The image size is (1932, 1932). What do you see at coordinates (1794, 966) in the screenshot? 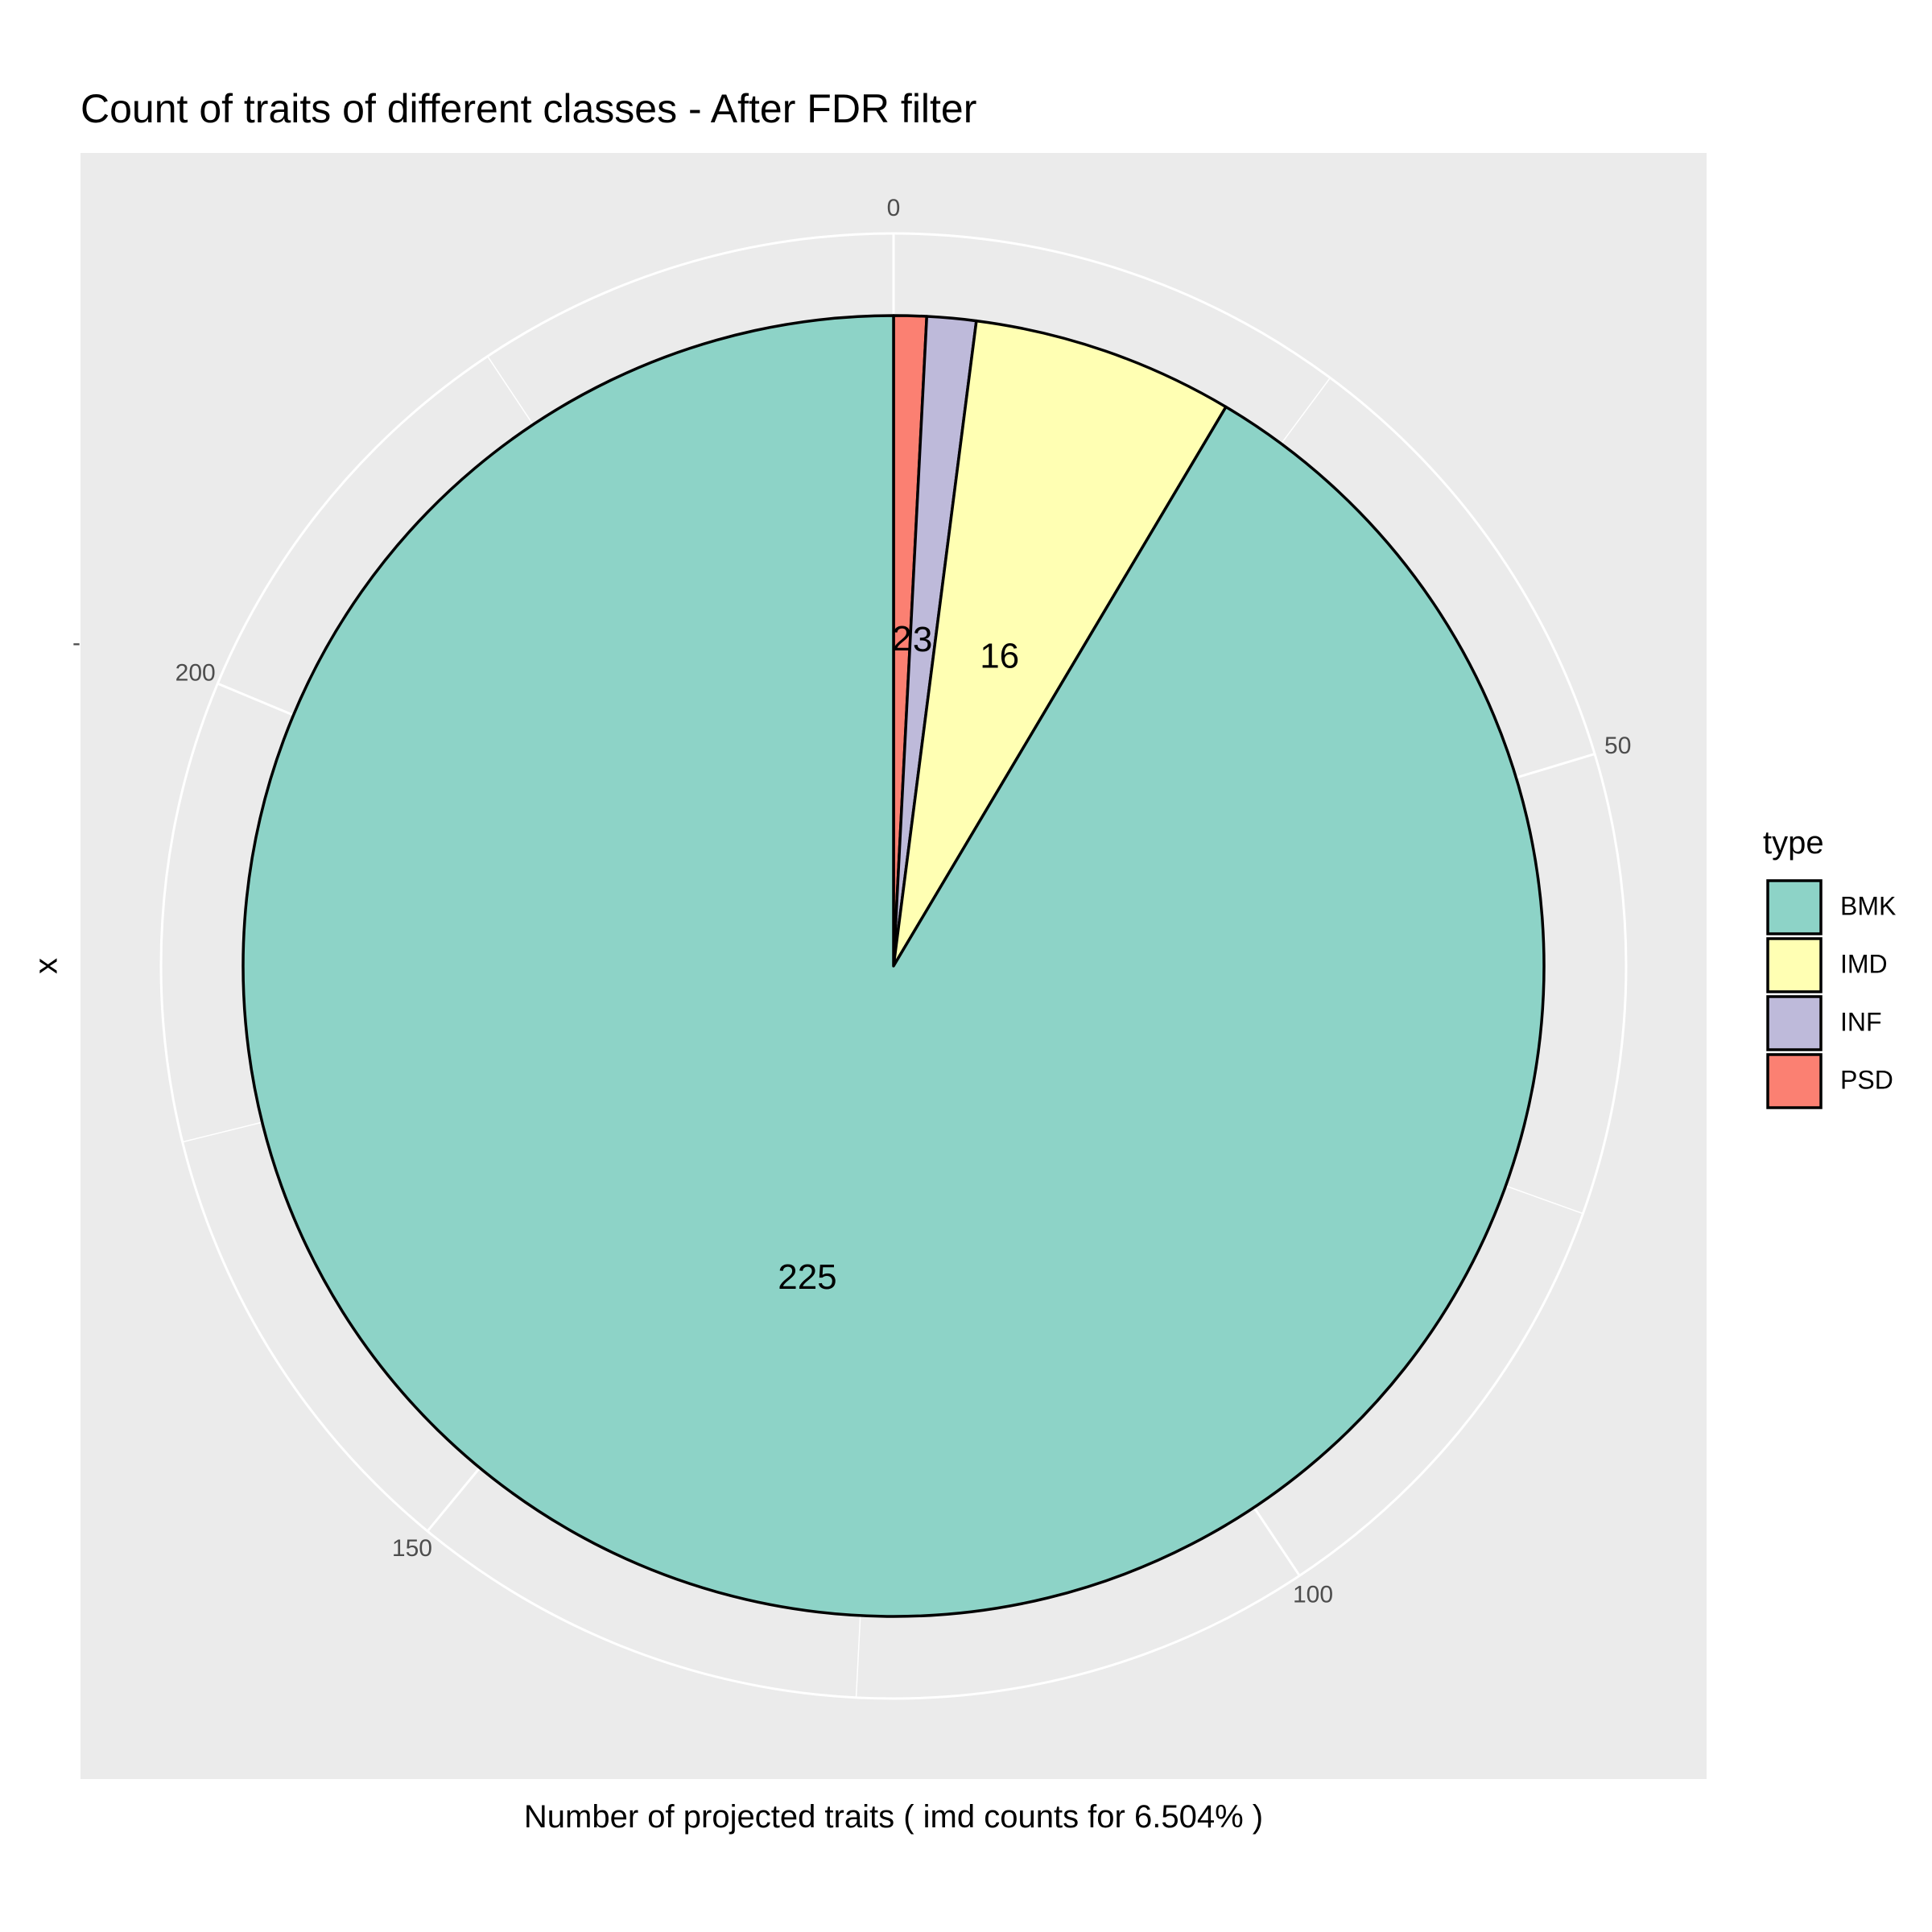
I see `legend-swatch-imd` at bounding box center [1794, 966].